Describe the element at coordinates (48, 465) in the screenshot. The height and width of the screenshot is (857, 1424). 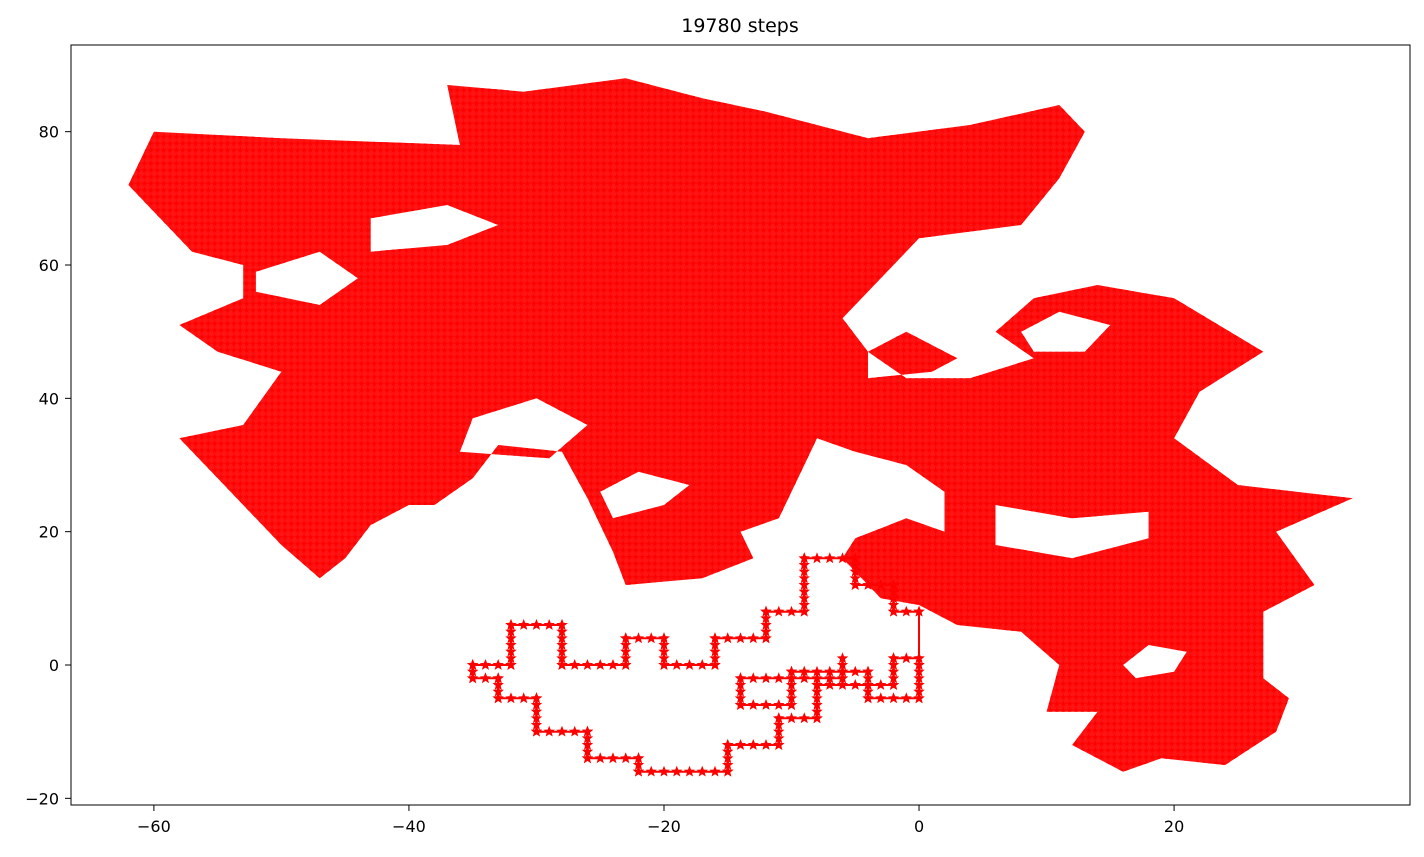
I see `y-axis: −20 0 20 40 60 80` at that location.